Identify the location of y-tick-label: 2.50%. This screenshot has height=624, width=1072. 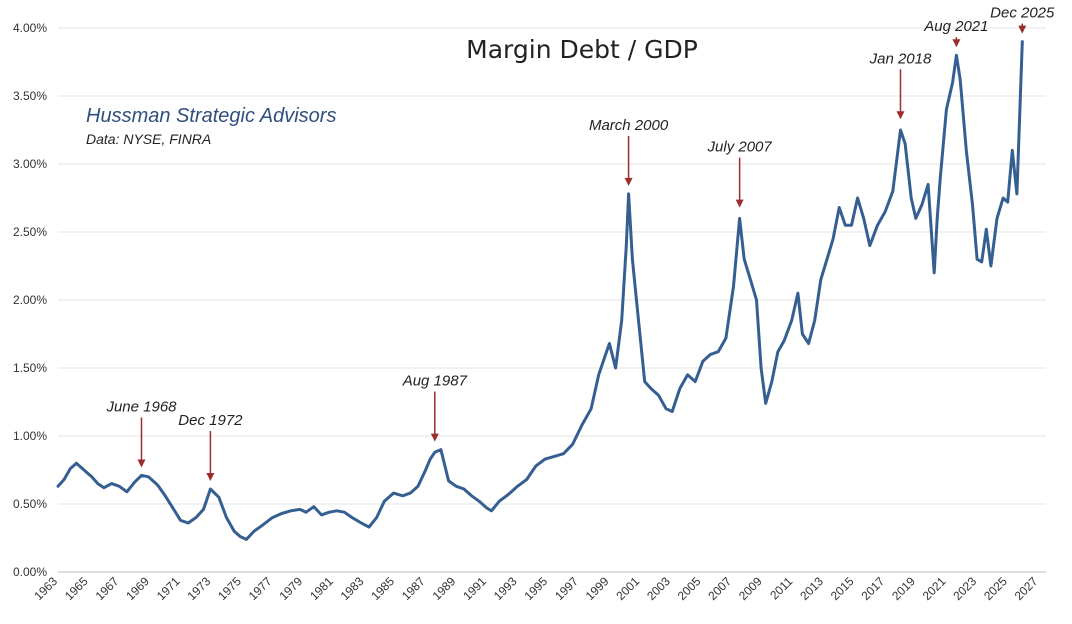
(30, 232).